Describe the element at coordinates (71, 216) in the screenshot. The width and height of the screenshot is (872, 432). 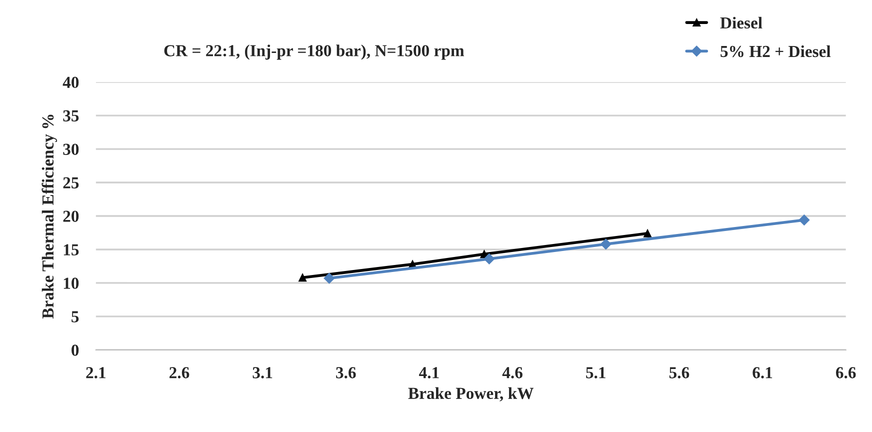
I see `y-tick-label: 20` at that location.